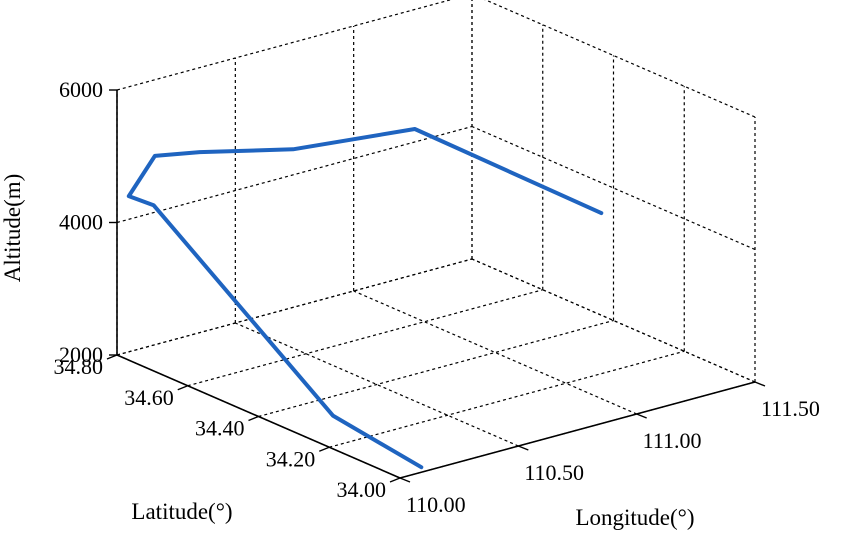 This screenshot has width=854, height=533. I want to click on z-tick-label-2: 6000, so click(81, 89).